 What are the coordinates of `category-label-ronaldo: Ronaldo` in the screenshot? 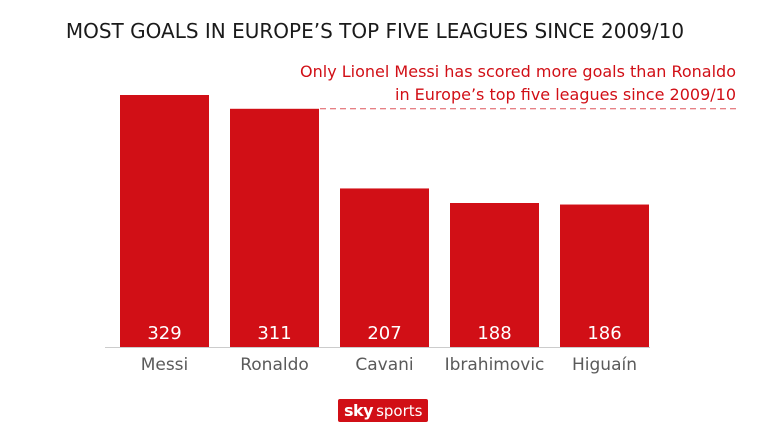 It's located at (274, 365).